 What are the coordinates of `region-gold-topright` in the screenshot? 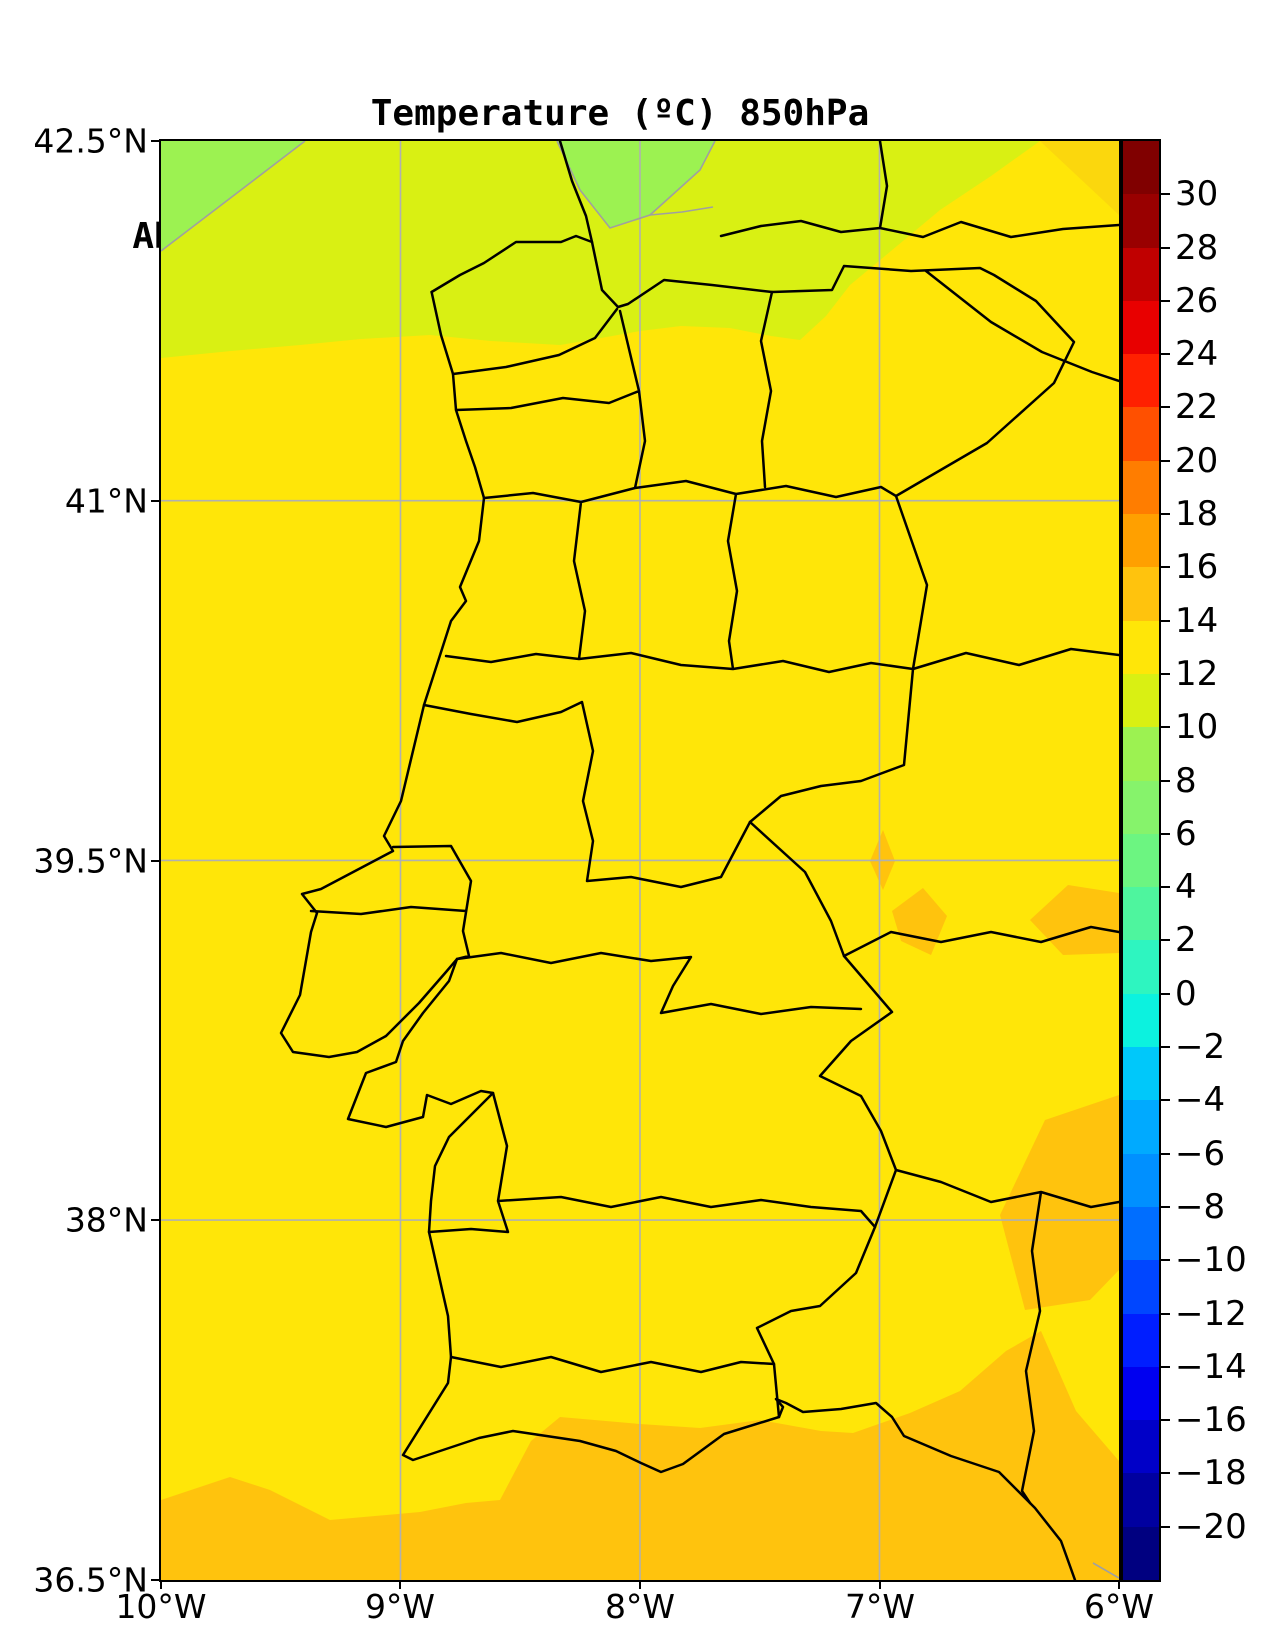 It's located at (1079, 178).